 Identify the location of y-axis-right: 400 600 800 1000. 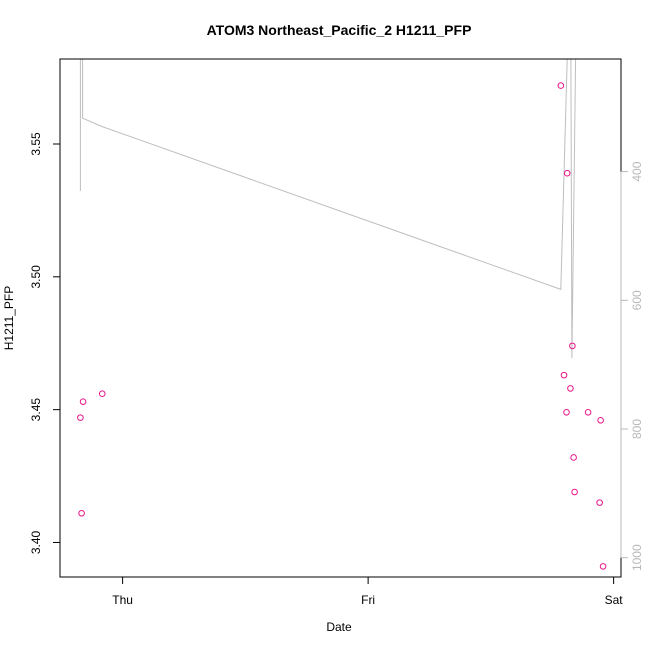
(632, 366).